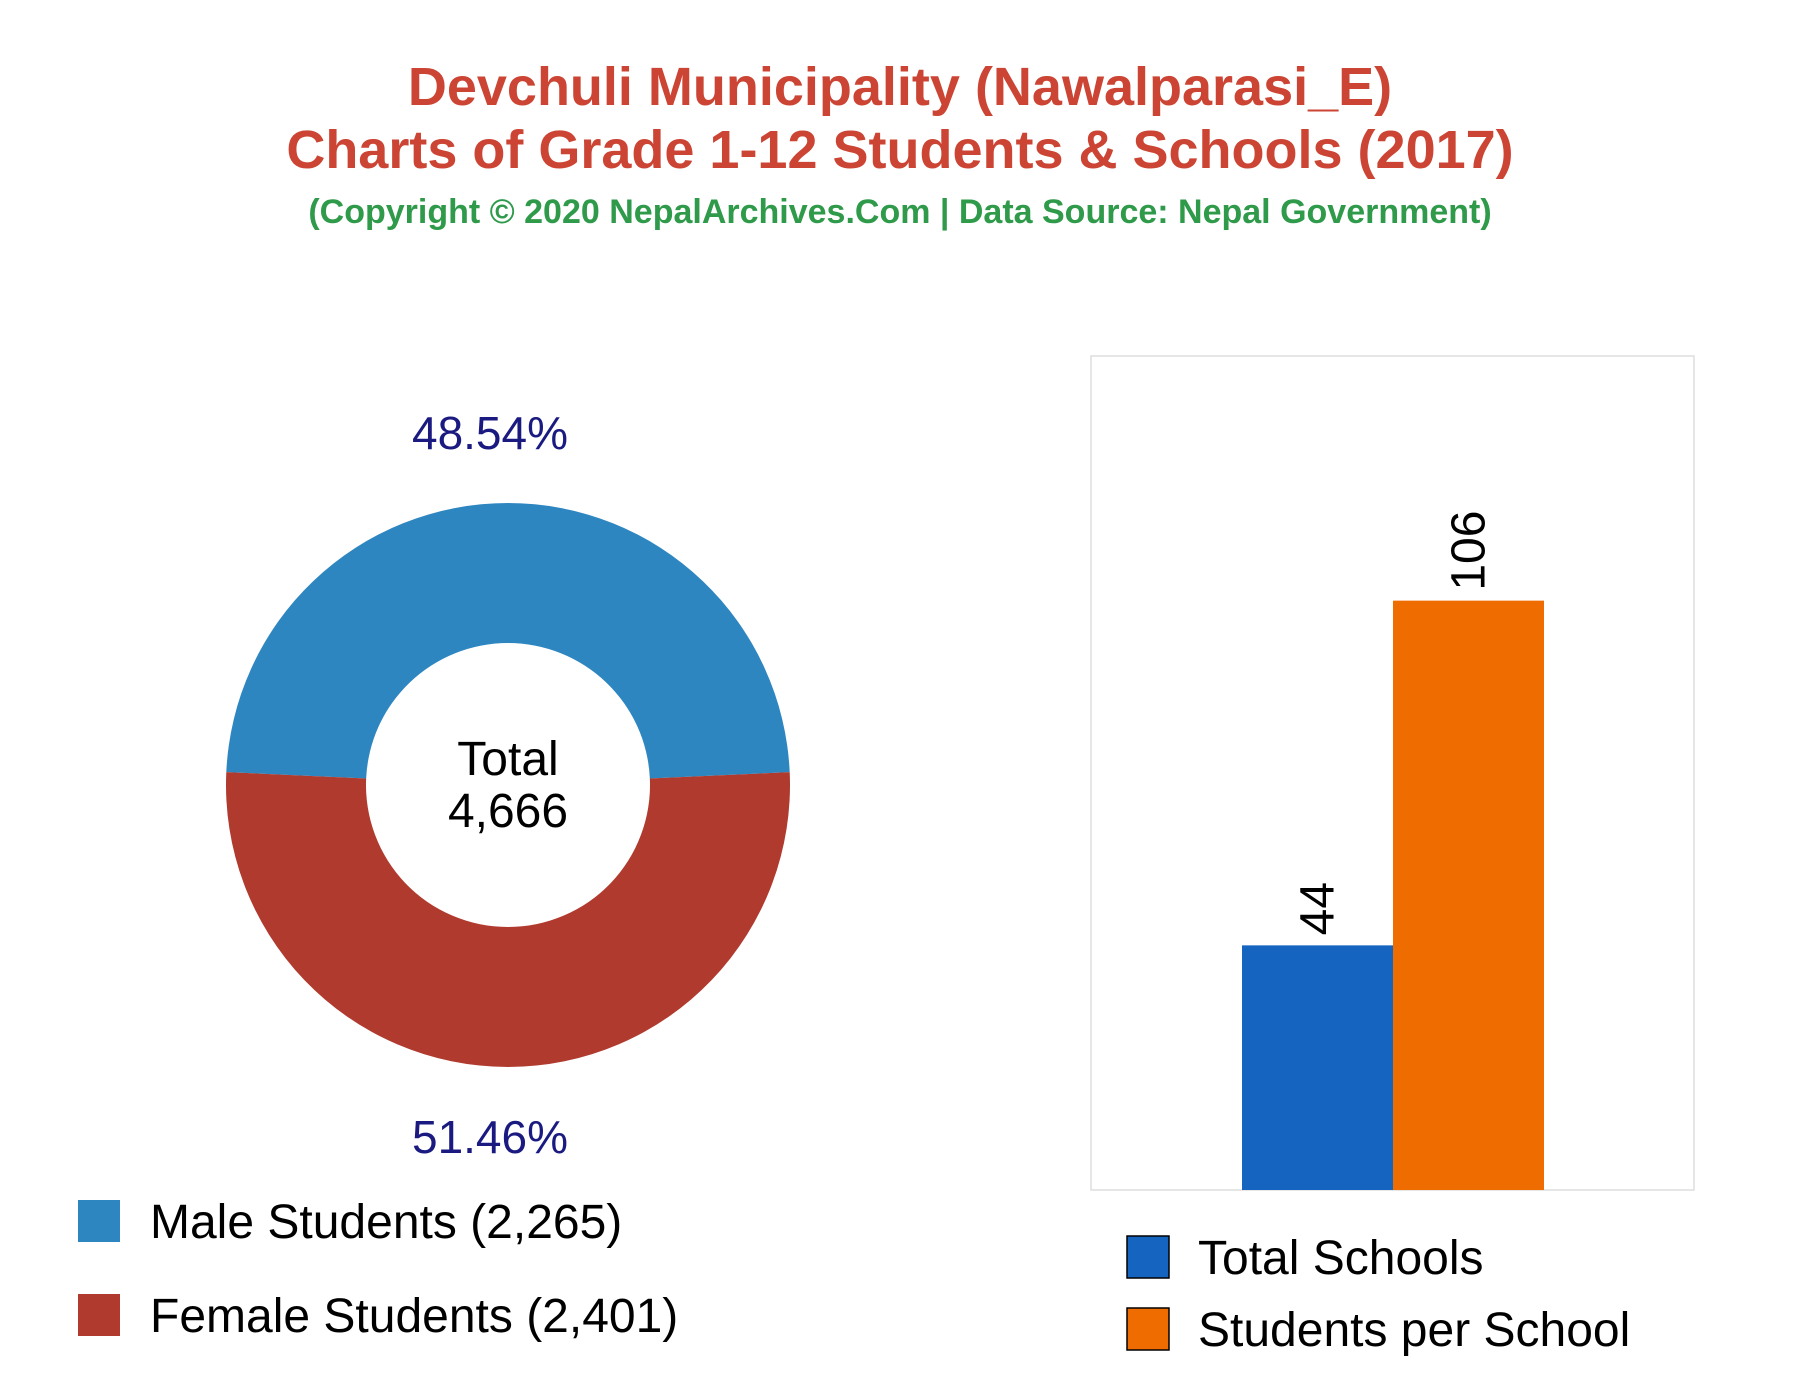  Describe the element at coordinates (386, 1222) in the screenshot. I see `legend-label-male: Male Students (2,265)` at that location.